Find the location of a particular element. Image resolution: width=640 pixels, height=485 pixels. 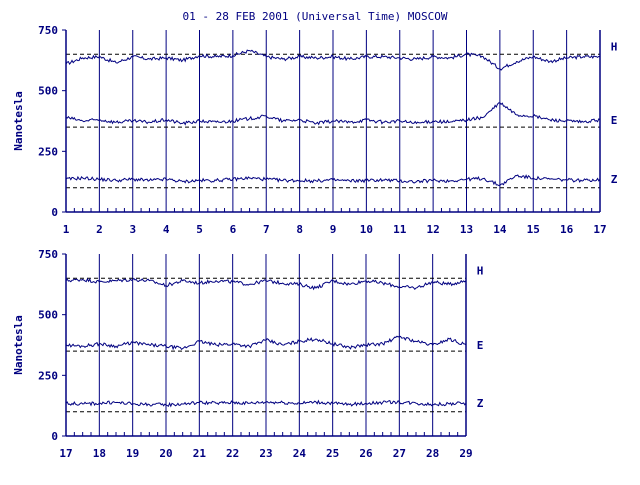

x-tick-label: 14 is located at coordinates (500, 229).